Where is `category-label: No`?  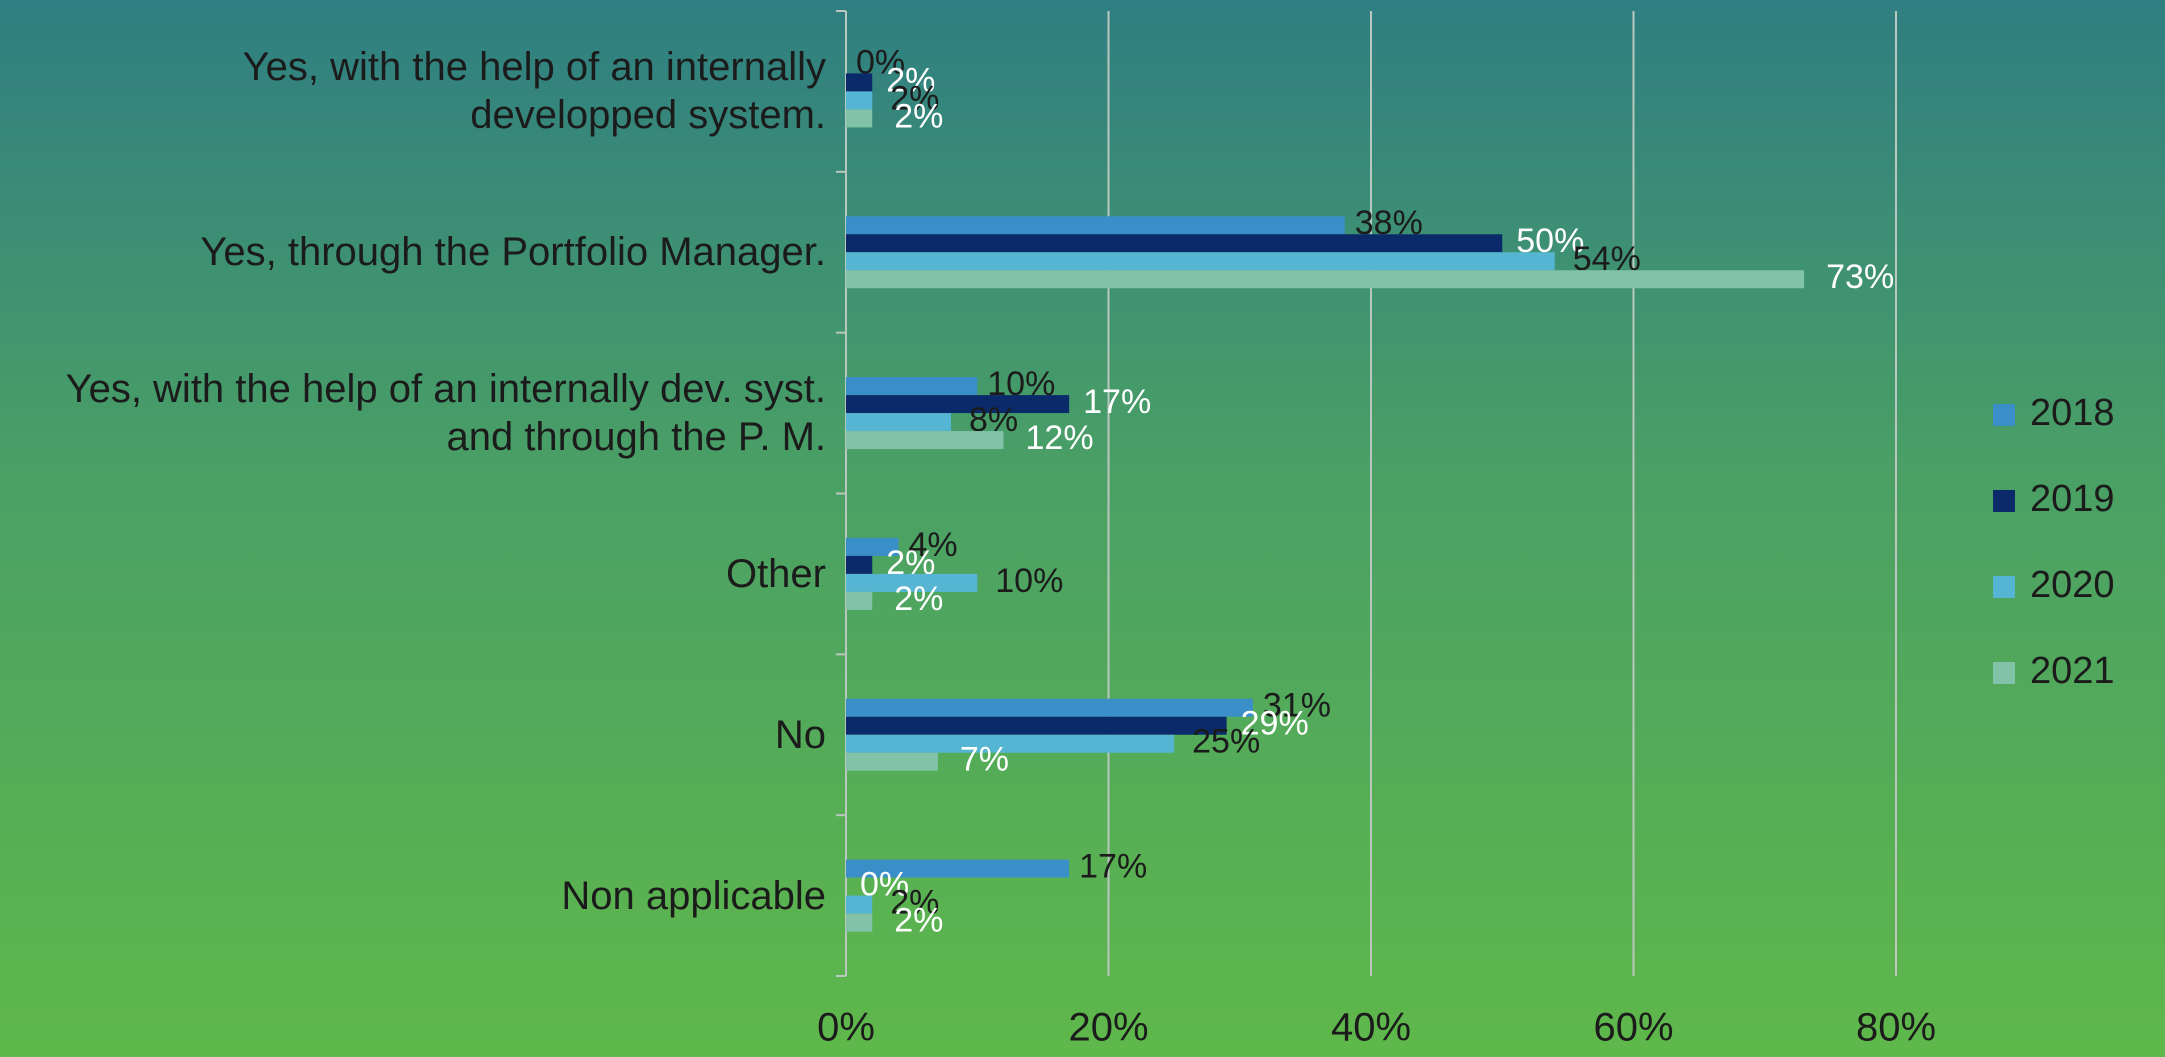
category-label: No is located at coordinates (800, 734).